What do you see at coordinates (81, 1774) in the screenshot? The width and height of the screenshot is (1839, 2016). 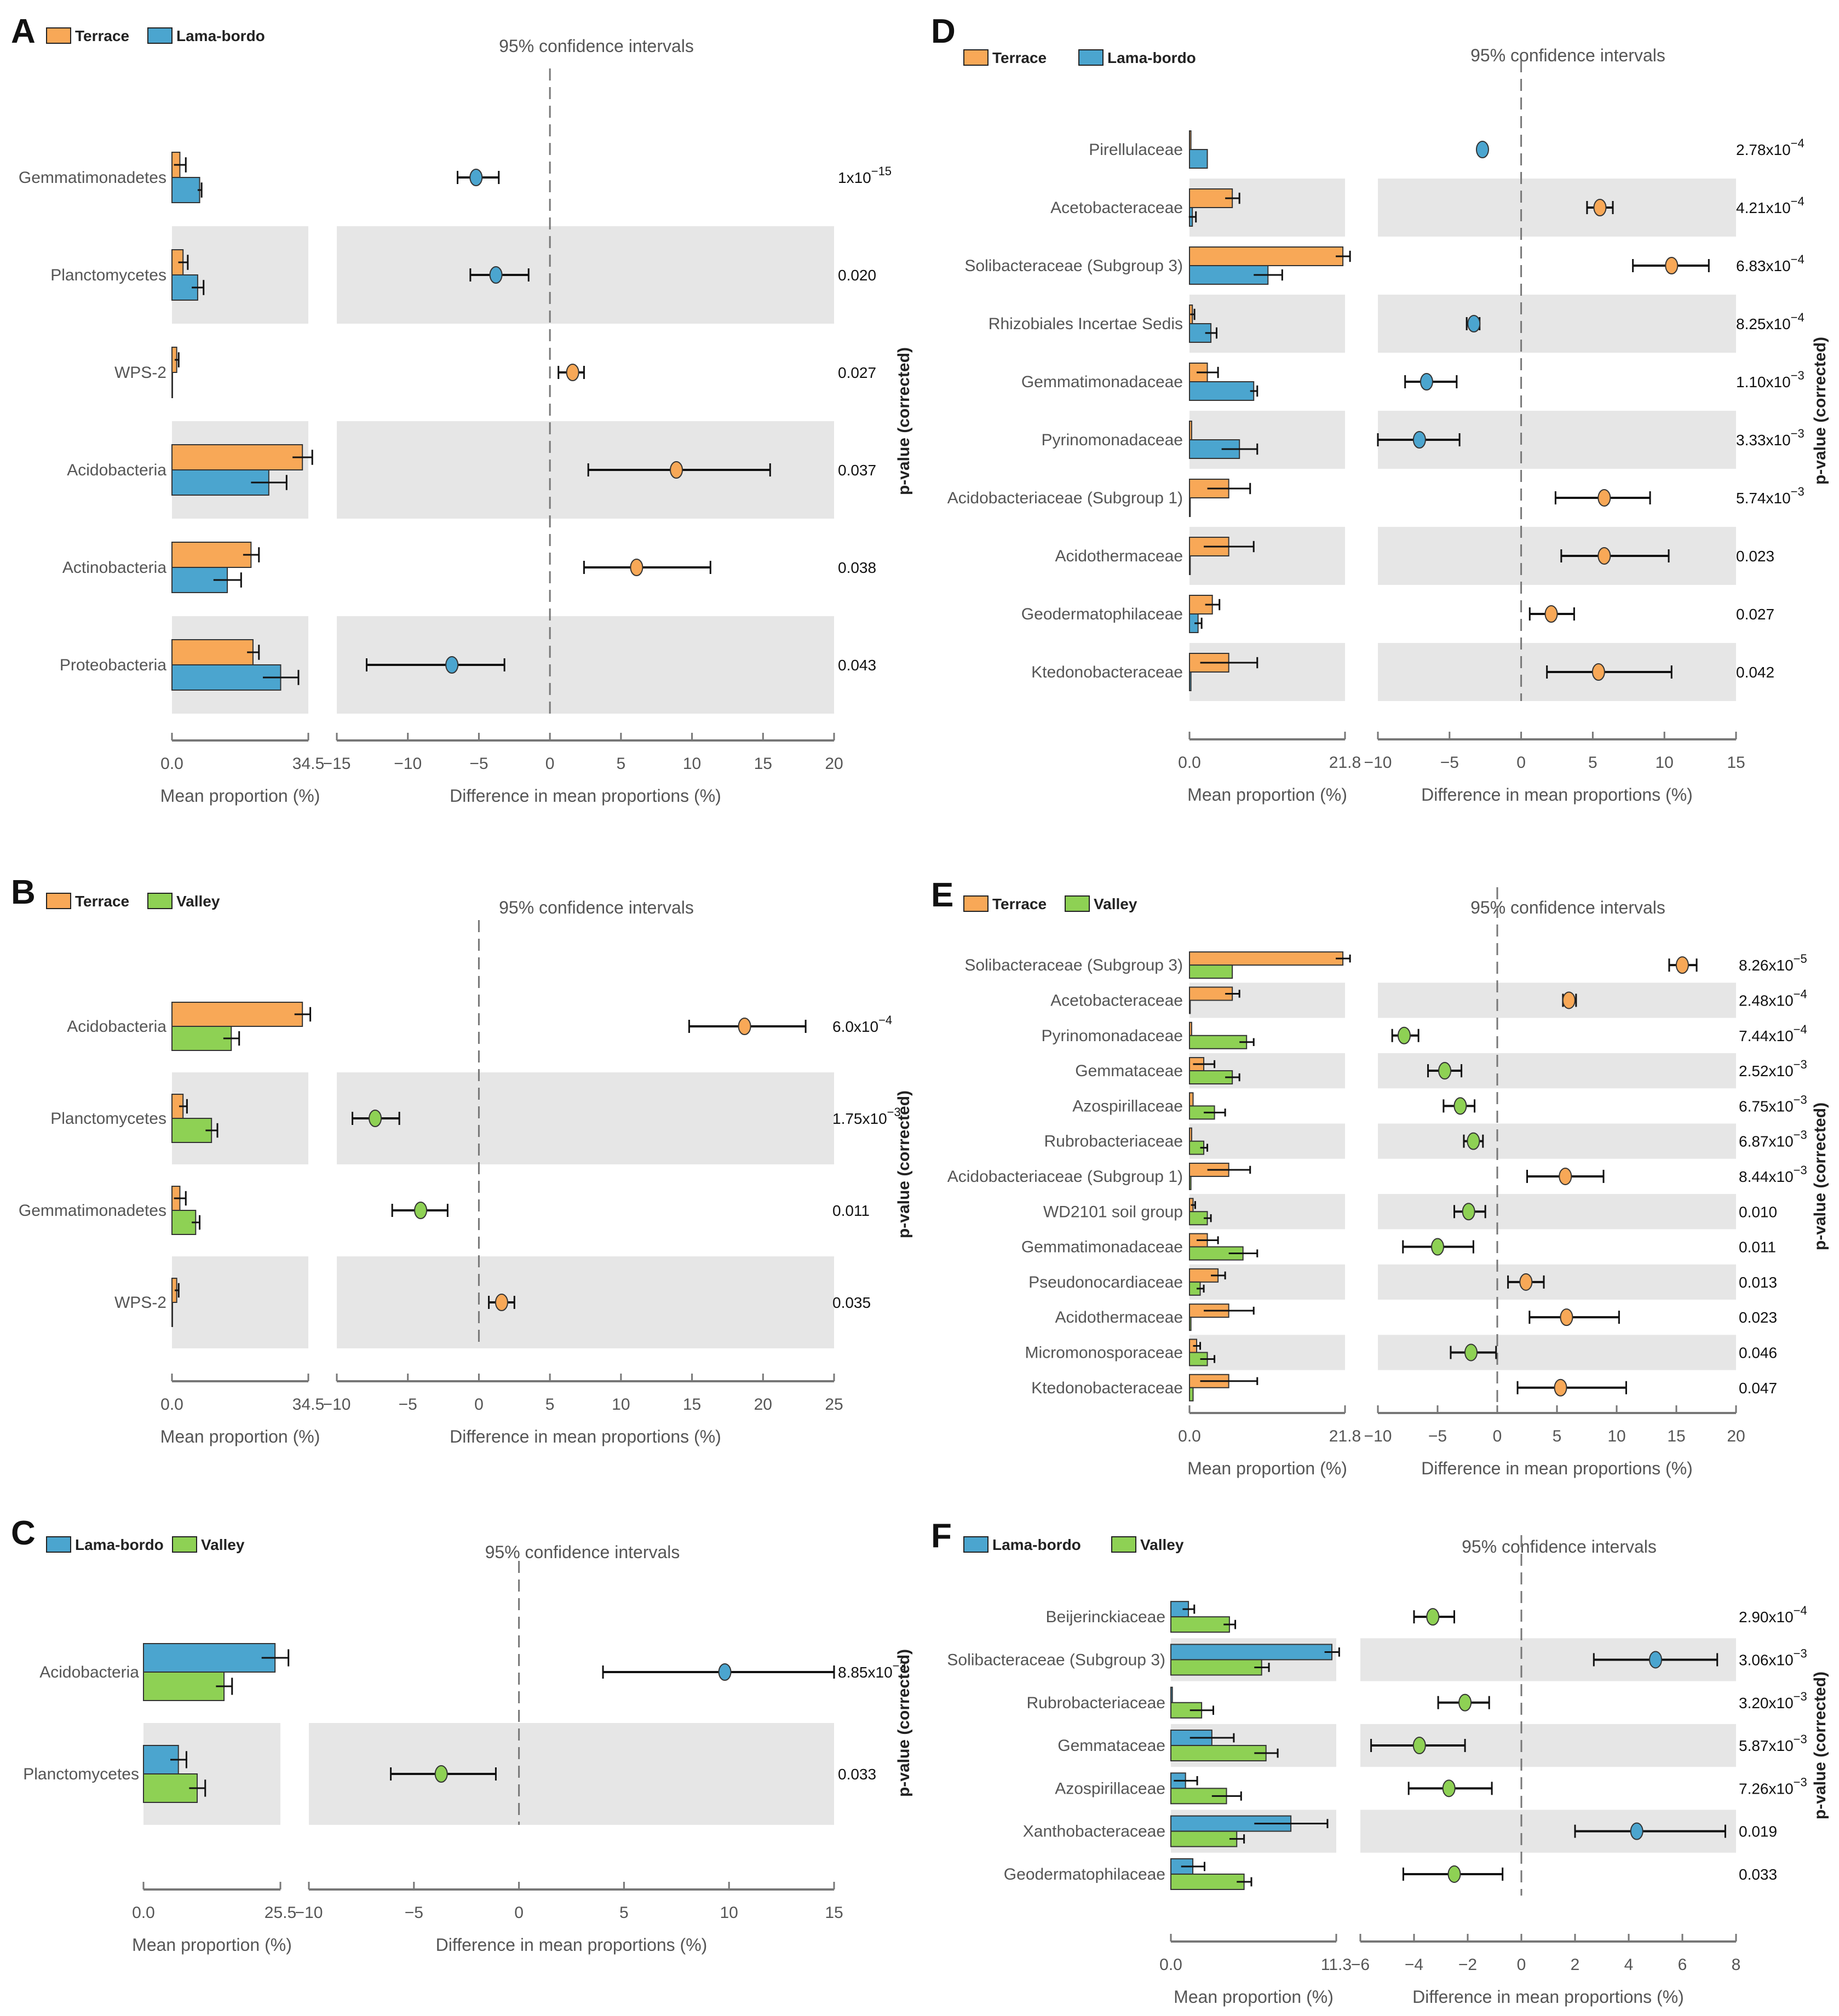 I see `category-label: Planctomycetes` at bounding box center [81, 1774].